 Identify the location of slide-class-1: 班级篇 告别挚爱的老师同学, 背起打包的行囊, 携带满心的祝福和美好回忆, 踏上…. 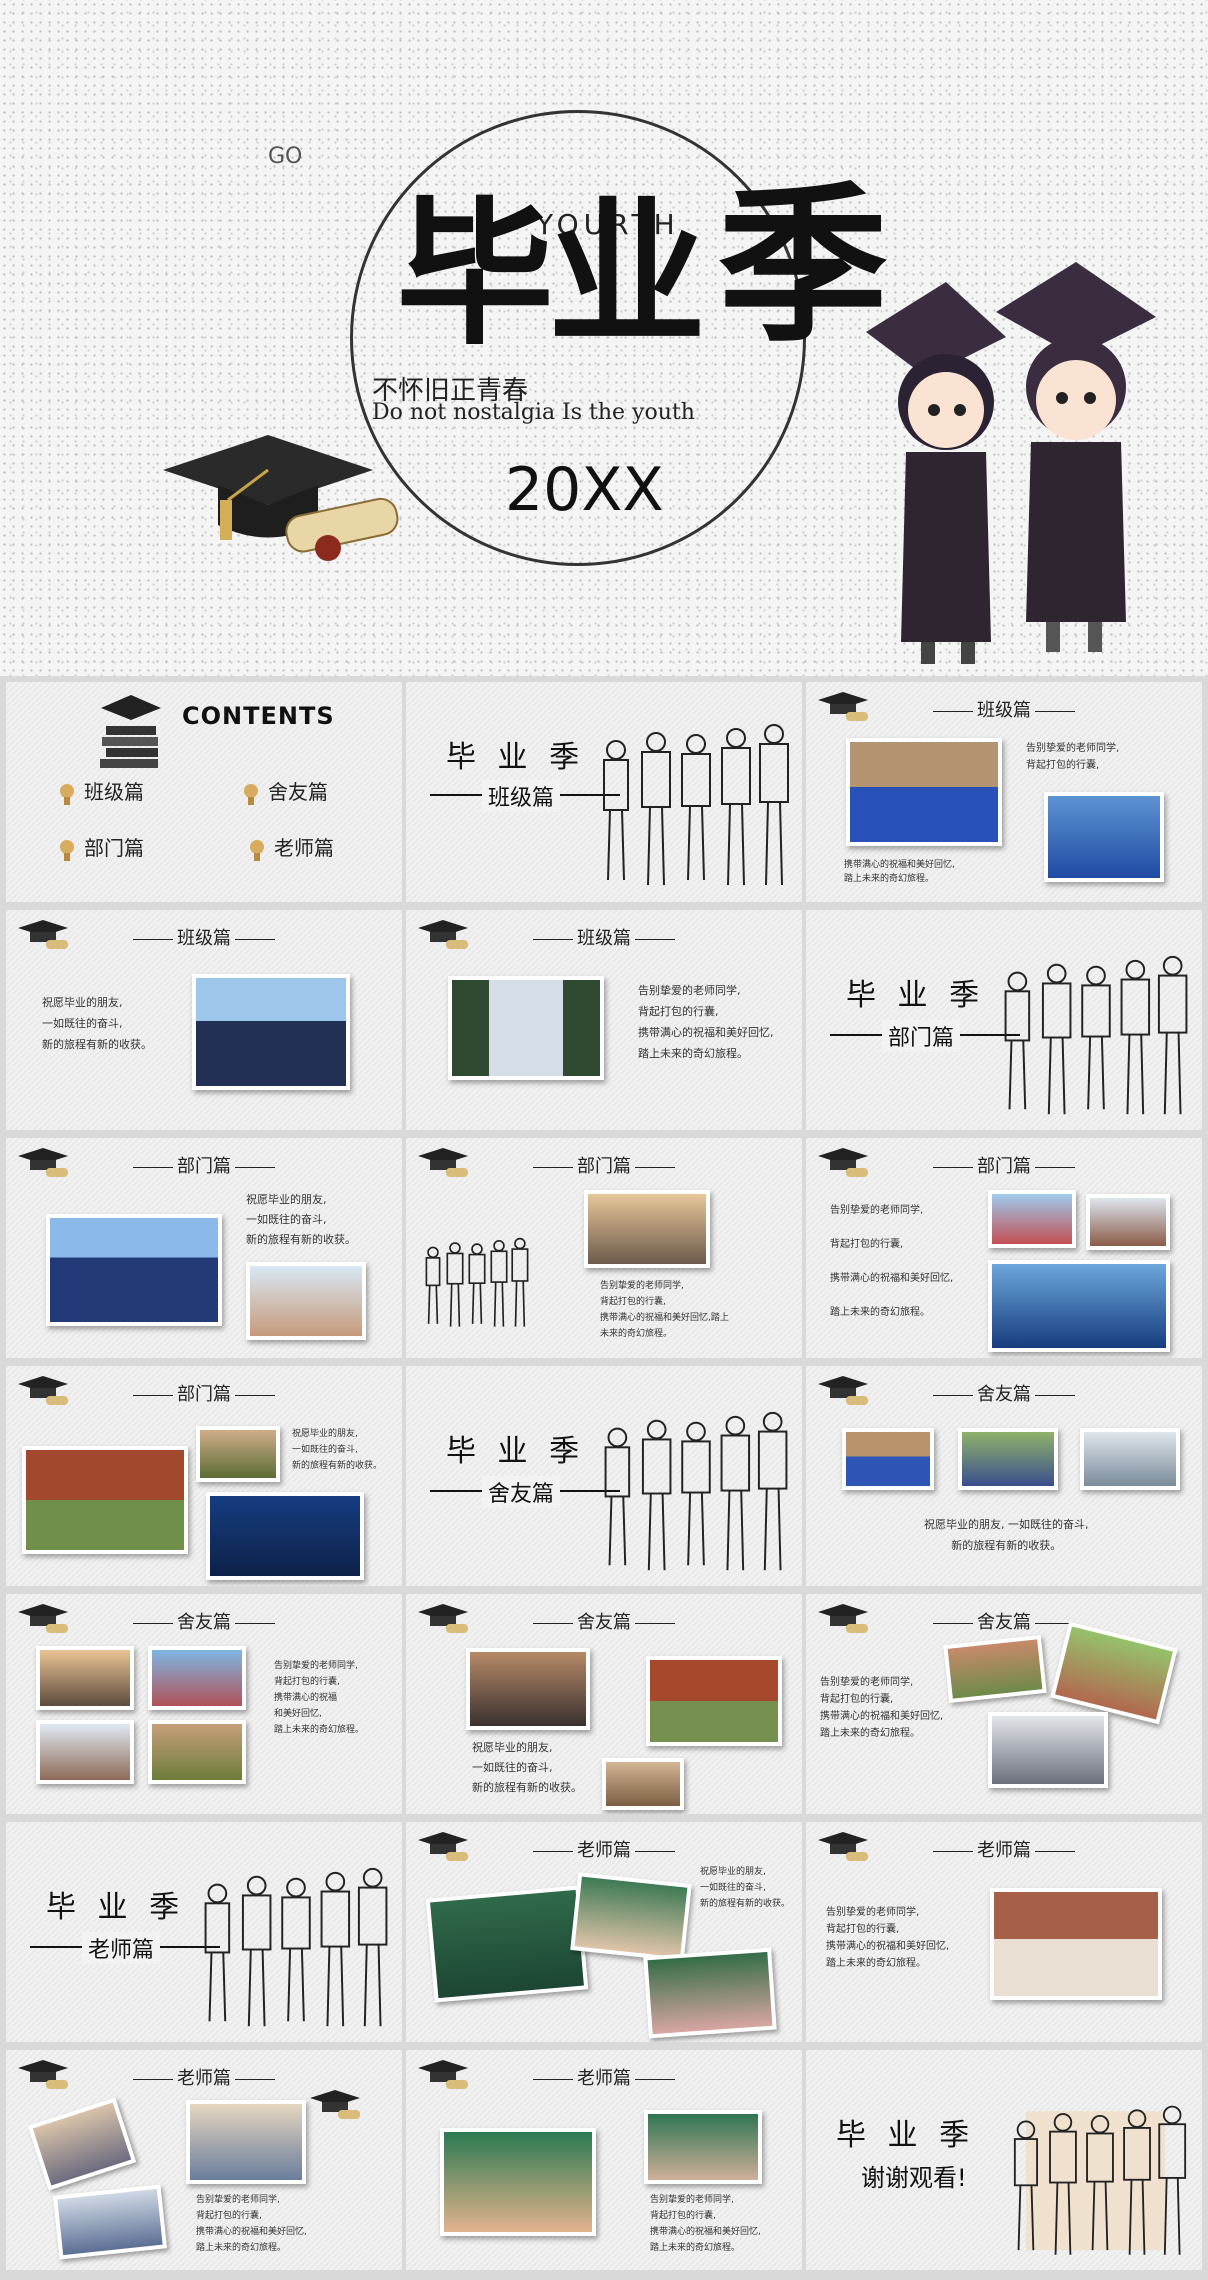
(1004, 792).